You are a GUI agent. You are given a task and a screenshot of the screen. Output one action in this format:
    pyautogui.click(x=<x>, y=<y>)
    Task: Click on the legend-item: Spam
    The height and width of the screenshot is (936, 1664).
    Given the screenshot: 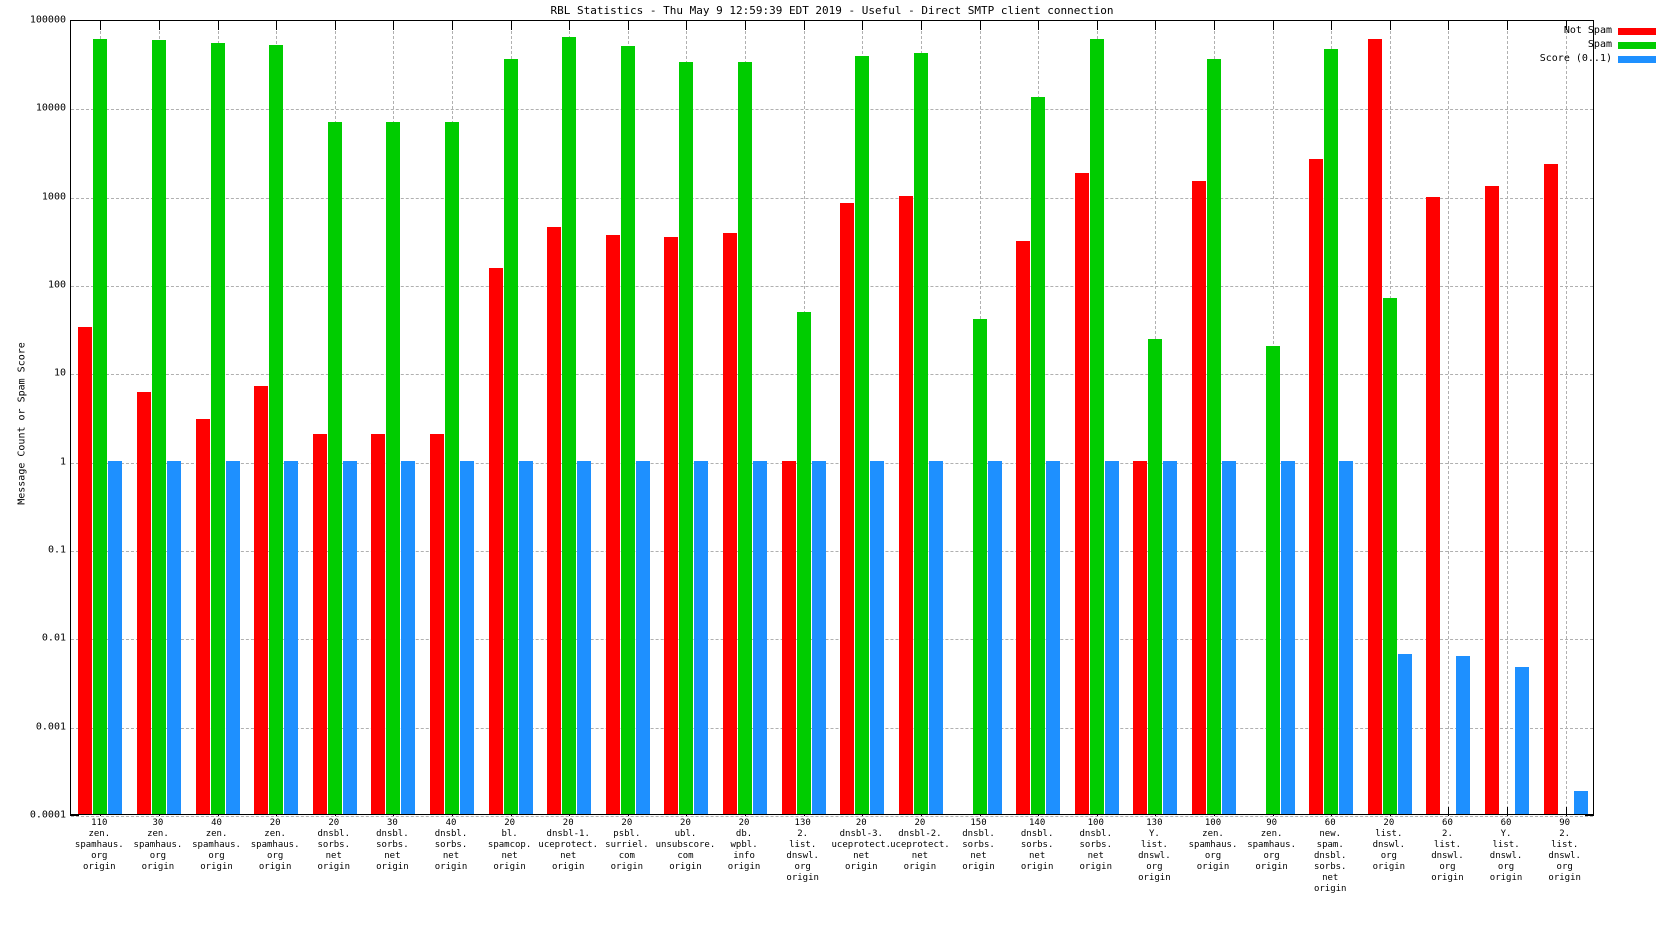 What is the action you would take?
    pyautogui.click(x=1598, y=45)
    